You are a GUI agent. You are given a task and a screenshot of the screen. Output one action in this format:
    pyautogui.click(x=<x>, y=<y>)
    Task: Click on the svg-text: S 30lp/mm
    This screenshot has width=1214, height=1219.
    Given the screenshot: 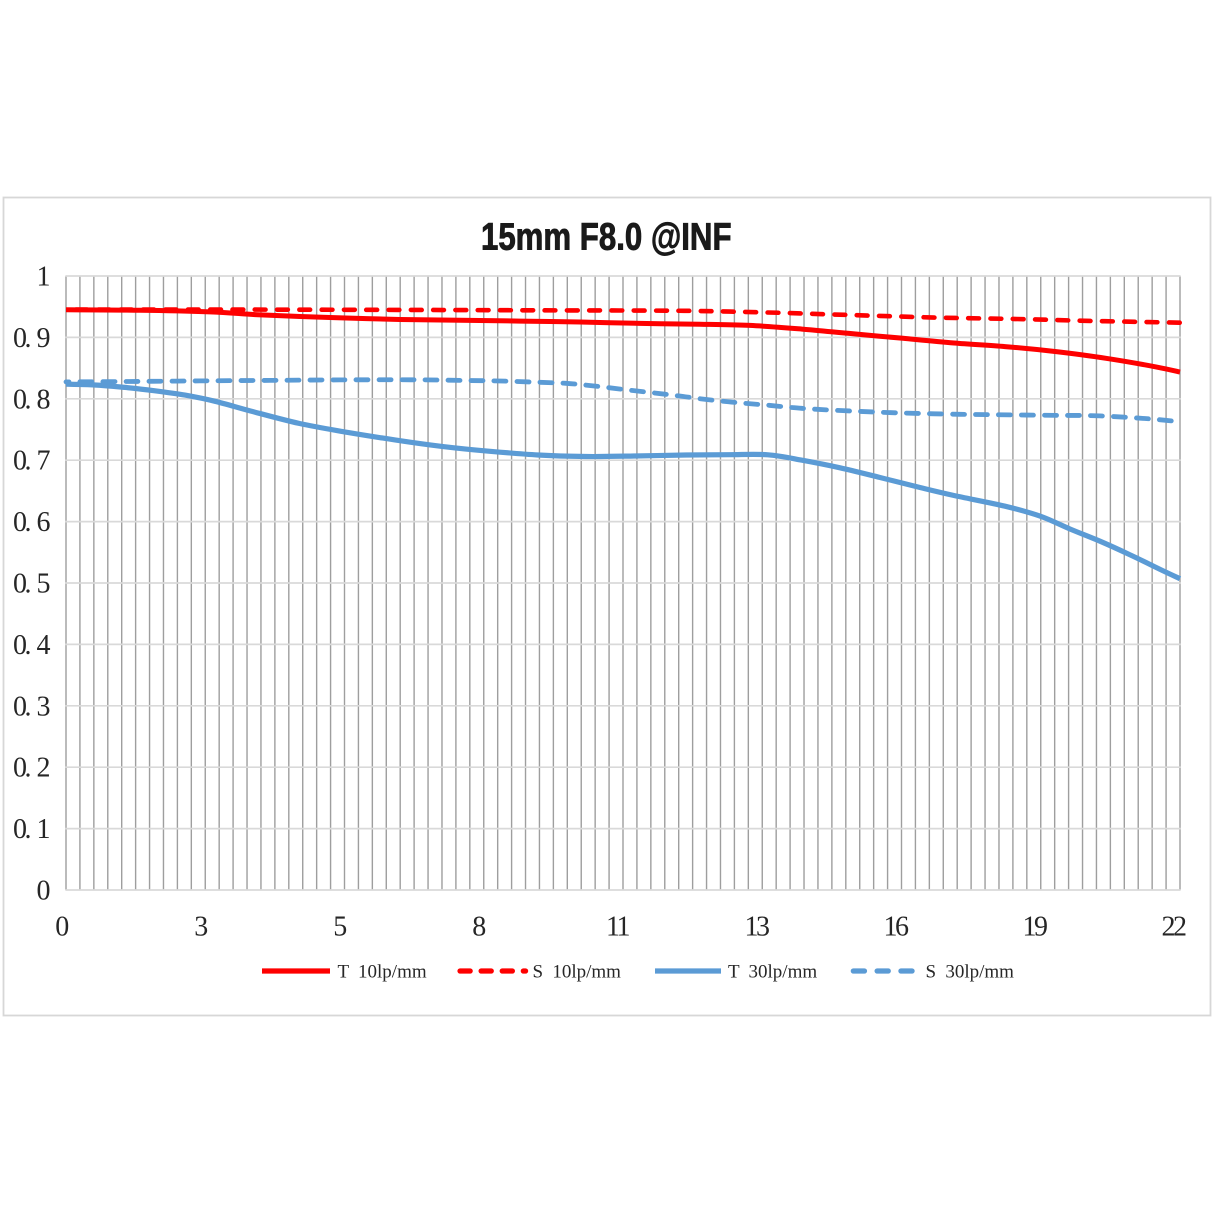 What is the action you would take?
    pyautogui.click(x=970, y=972)
    